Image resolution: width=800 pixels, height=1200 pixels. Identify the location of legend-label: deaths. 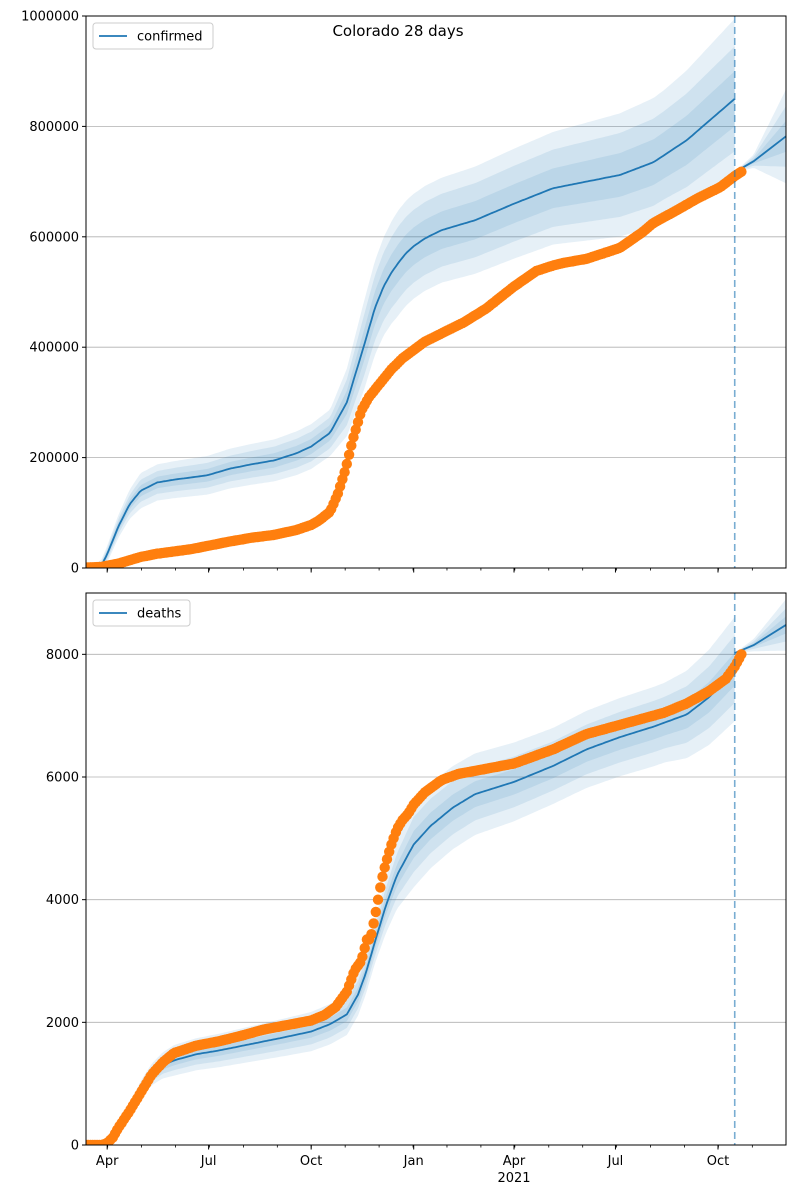
(159, 614).